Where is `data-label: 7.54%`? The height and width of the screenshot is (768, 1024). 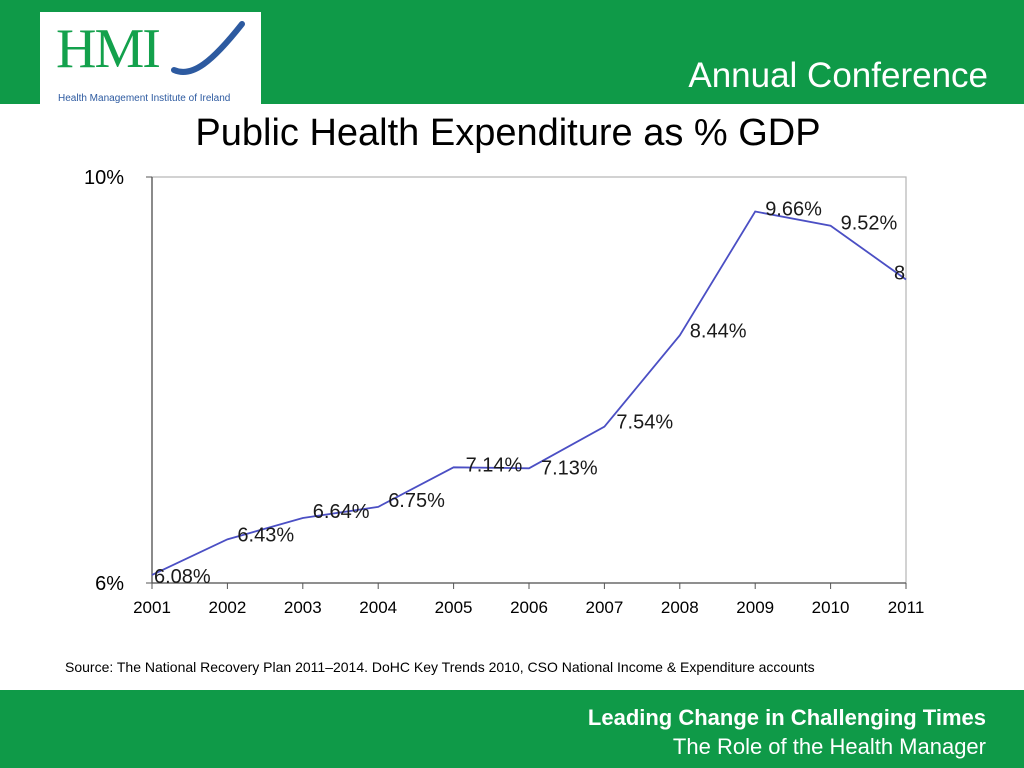
data-label: 7.54% is located at coordinates (644, 423).